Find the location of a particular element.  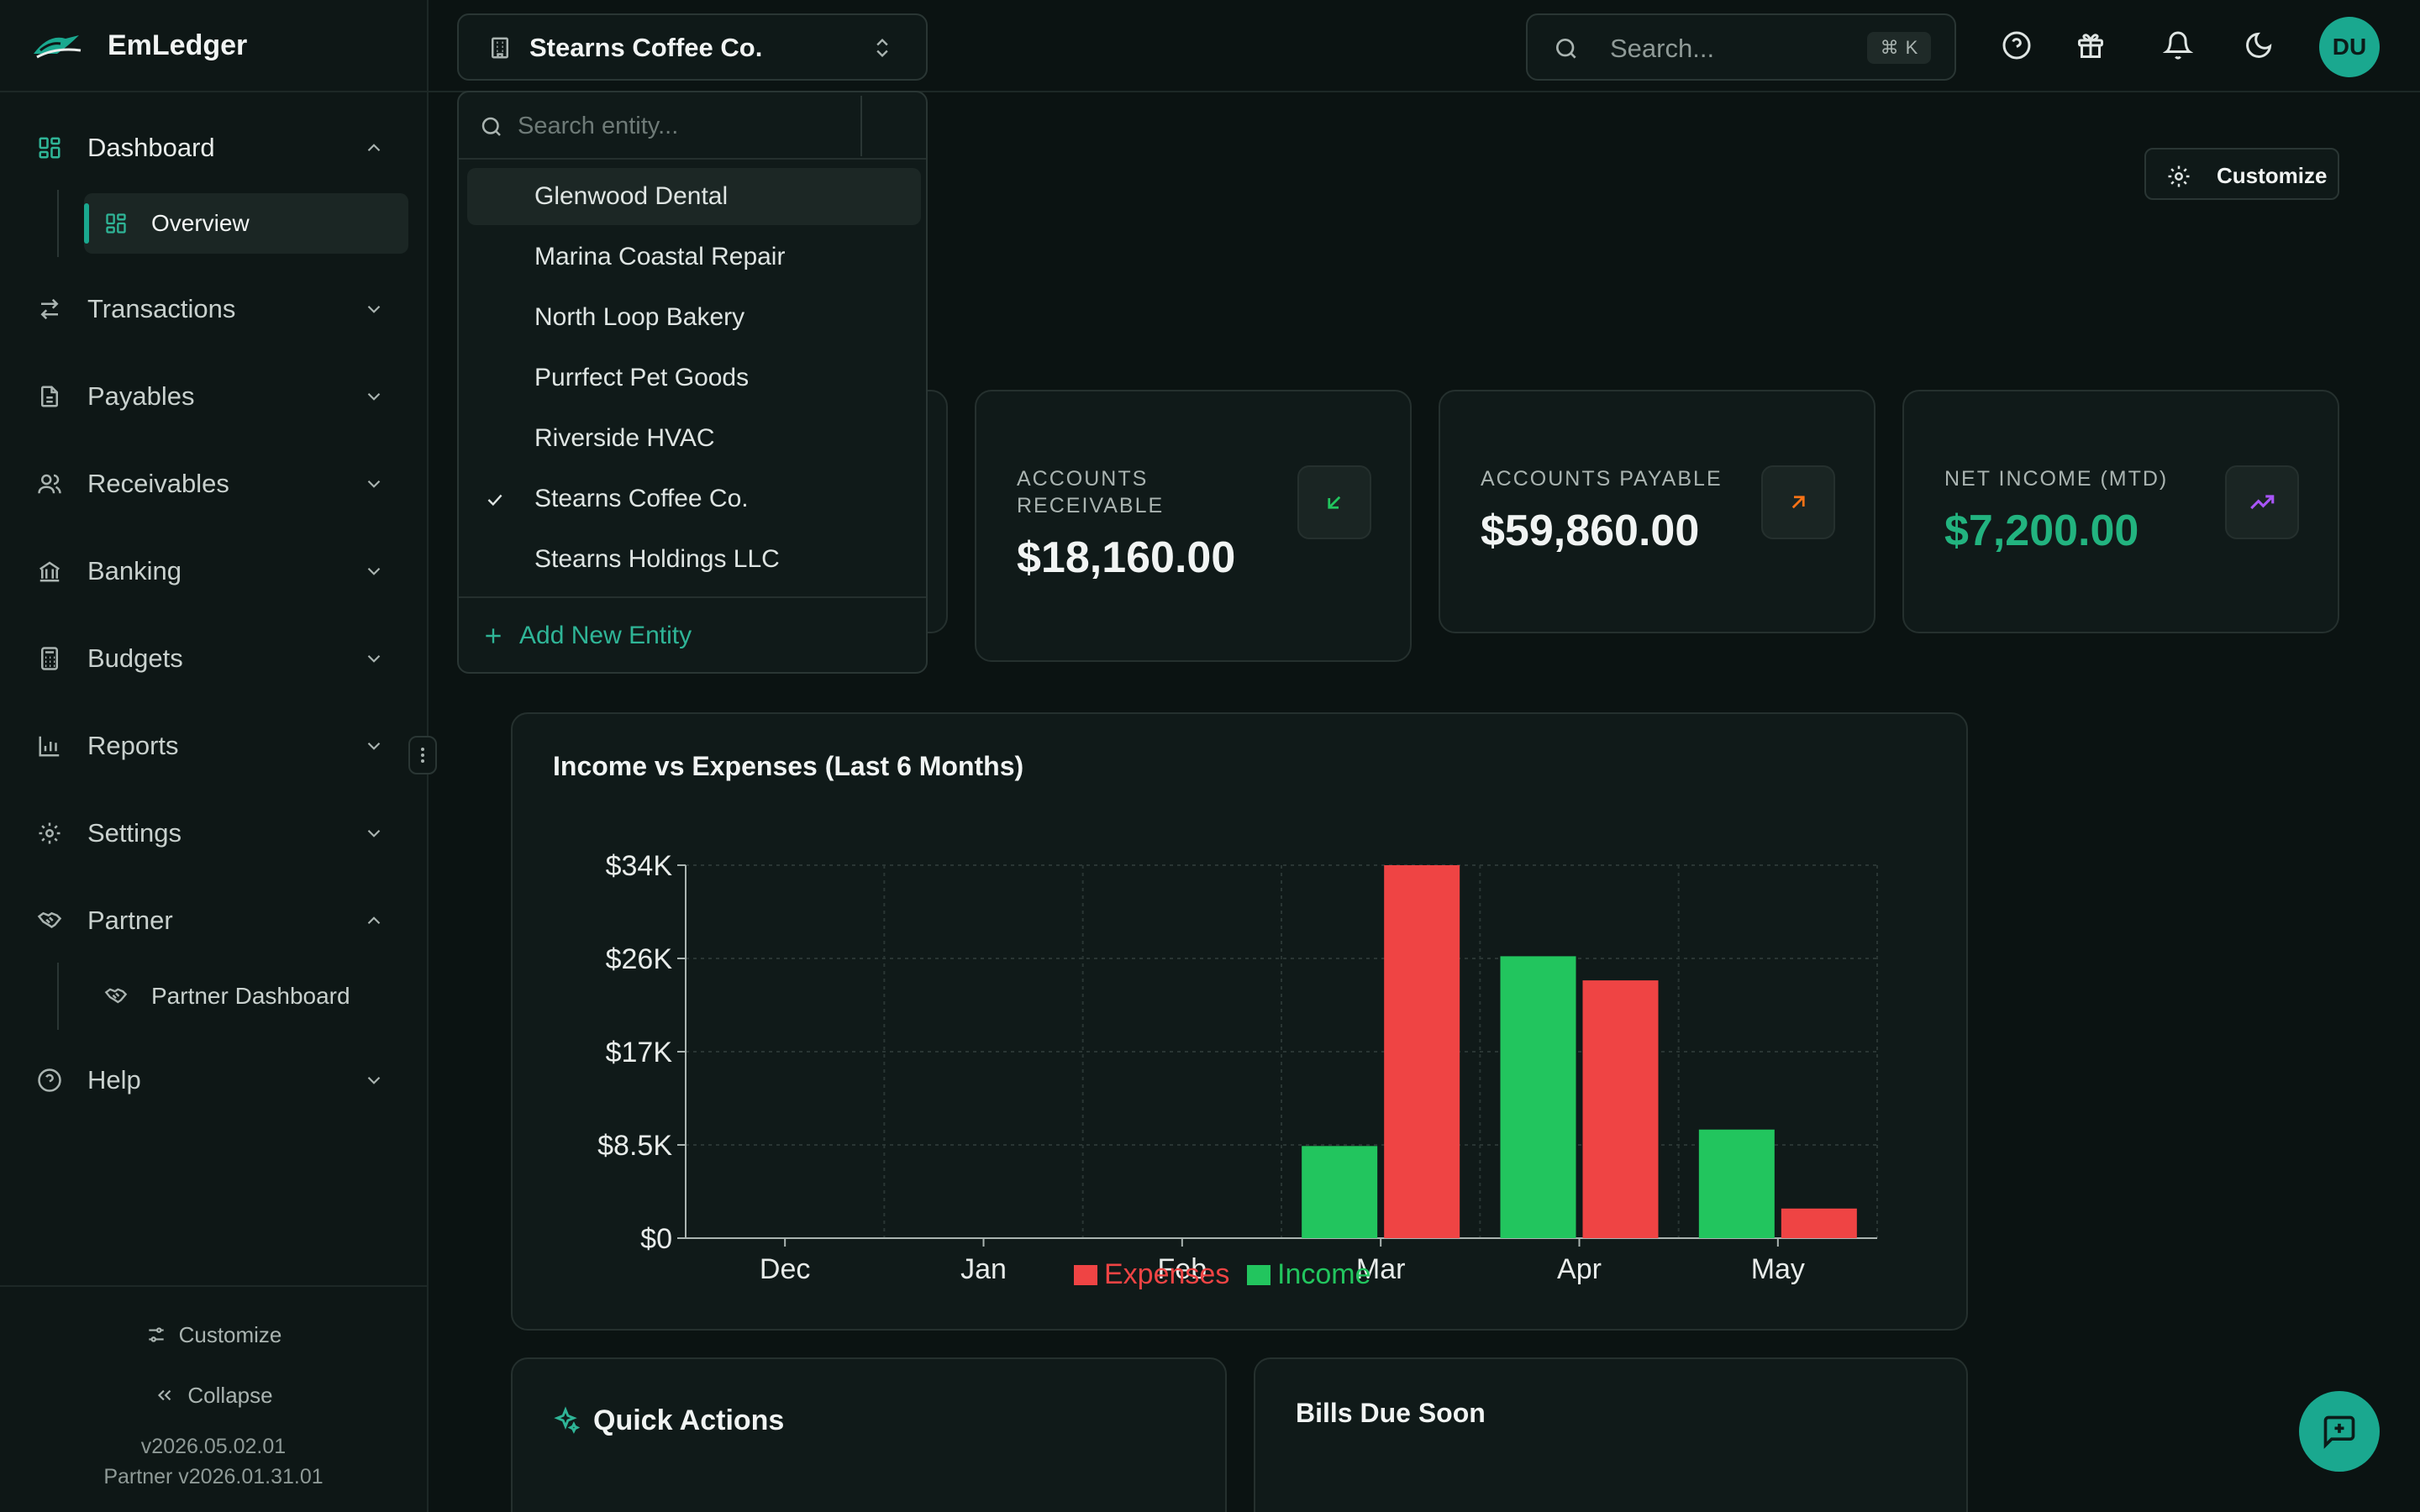

check-icon is located at coordinates (495, 500).